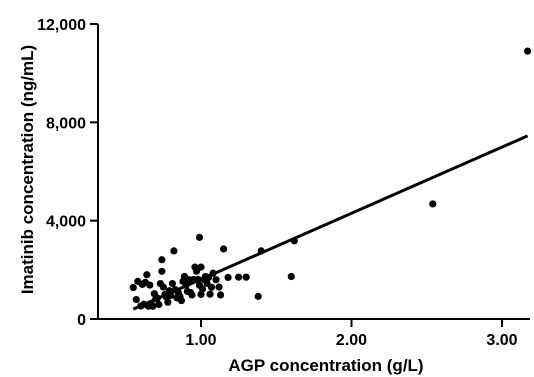  What do you see at coordinates (66, 222) in the screenshot?
I see `y-tick-label: 4,000` at bounding box center [66, 222].